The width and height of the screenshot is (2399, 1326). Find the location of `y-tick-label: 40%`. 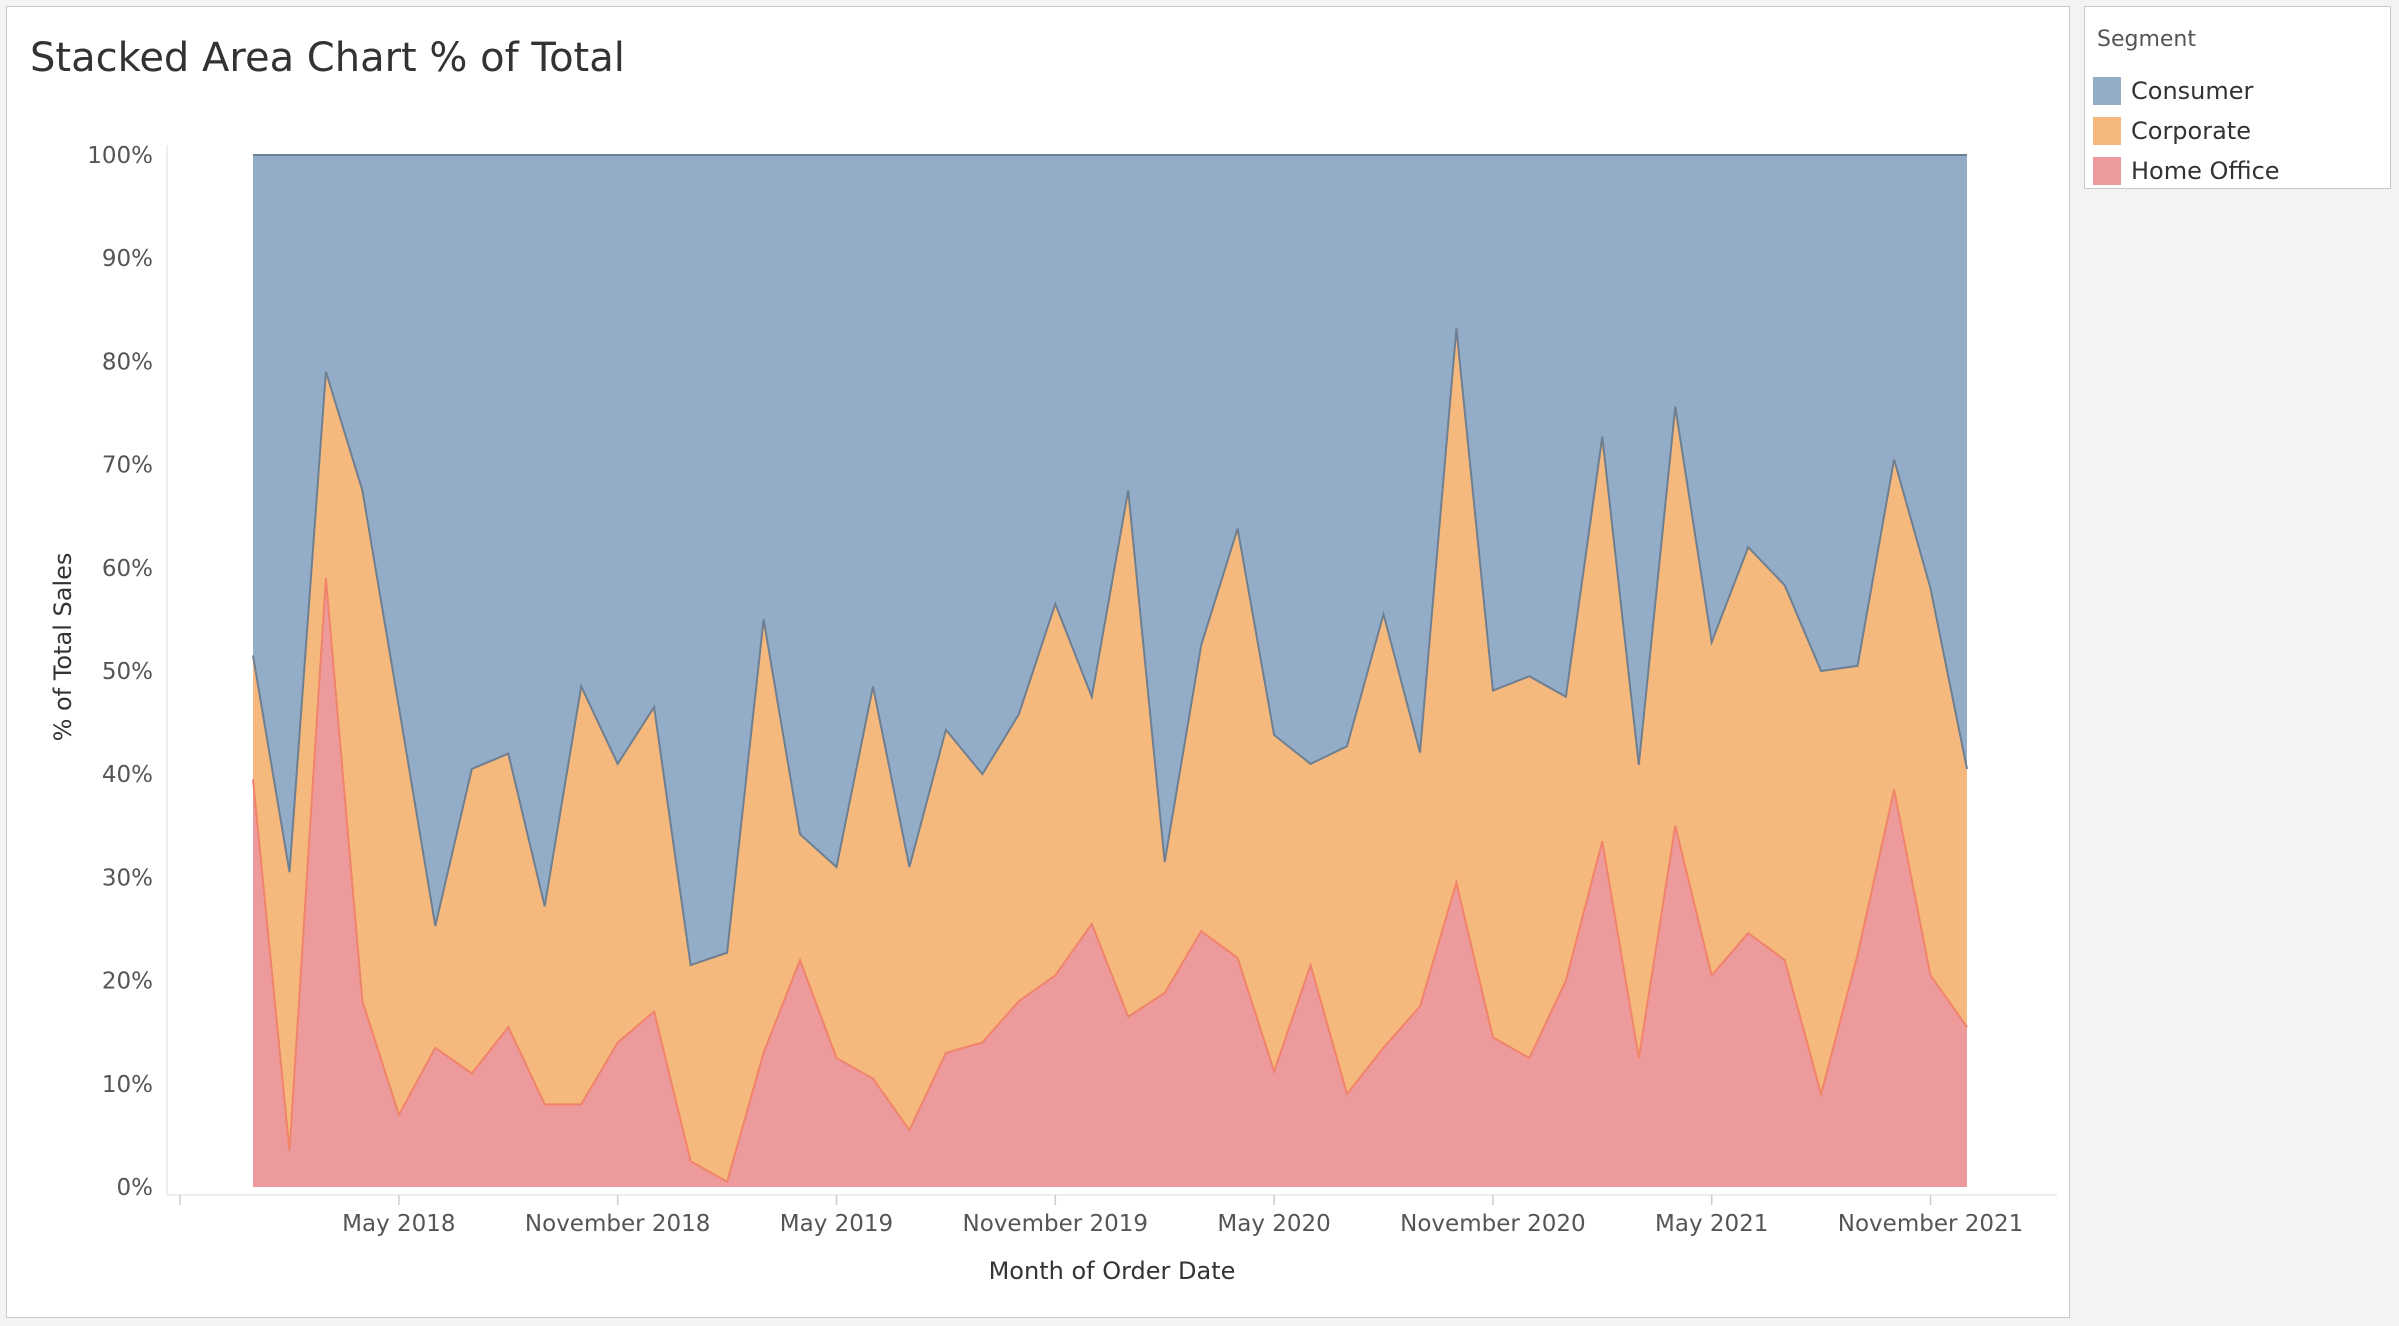

y-tick-label: 40% is located at coordinates (127, 775).